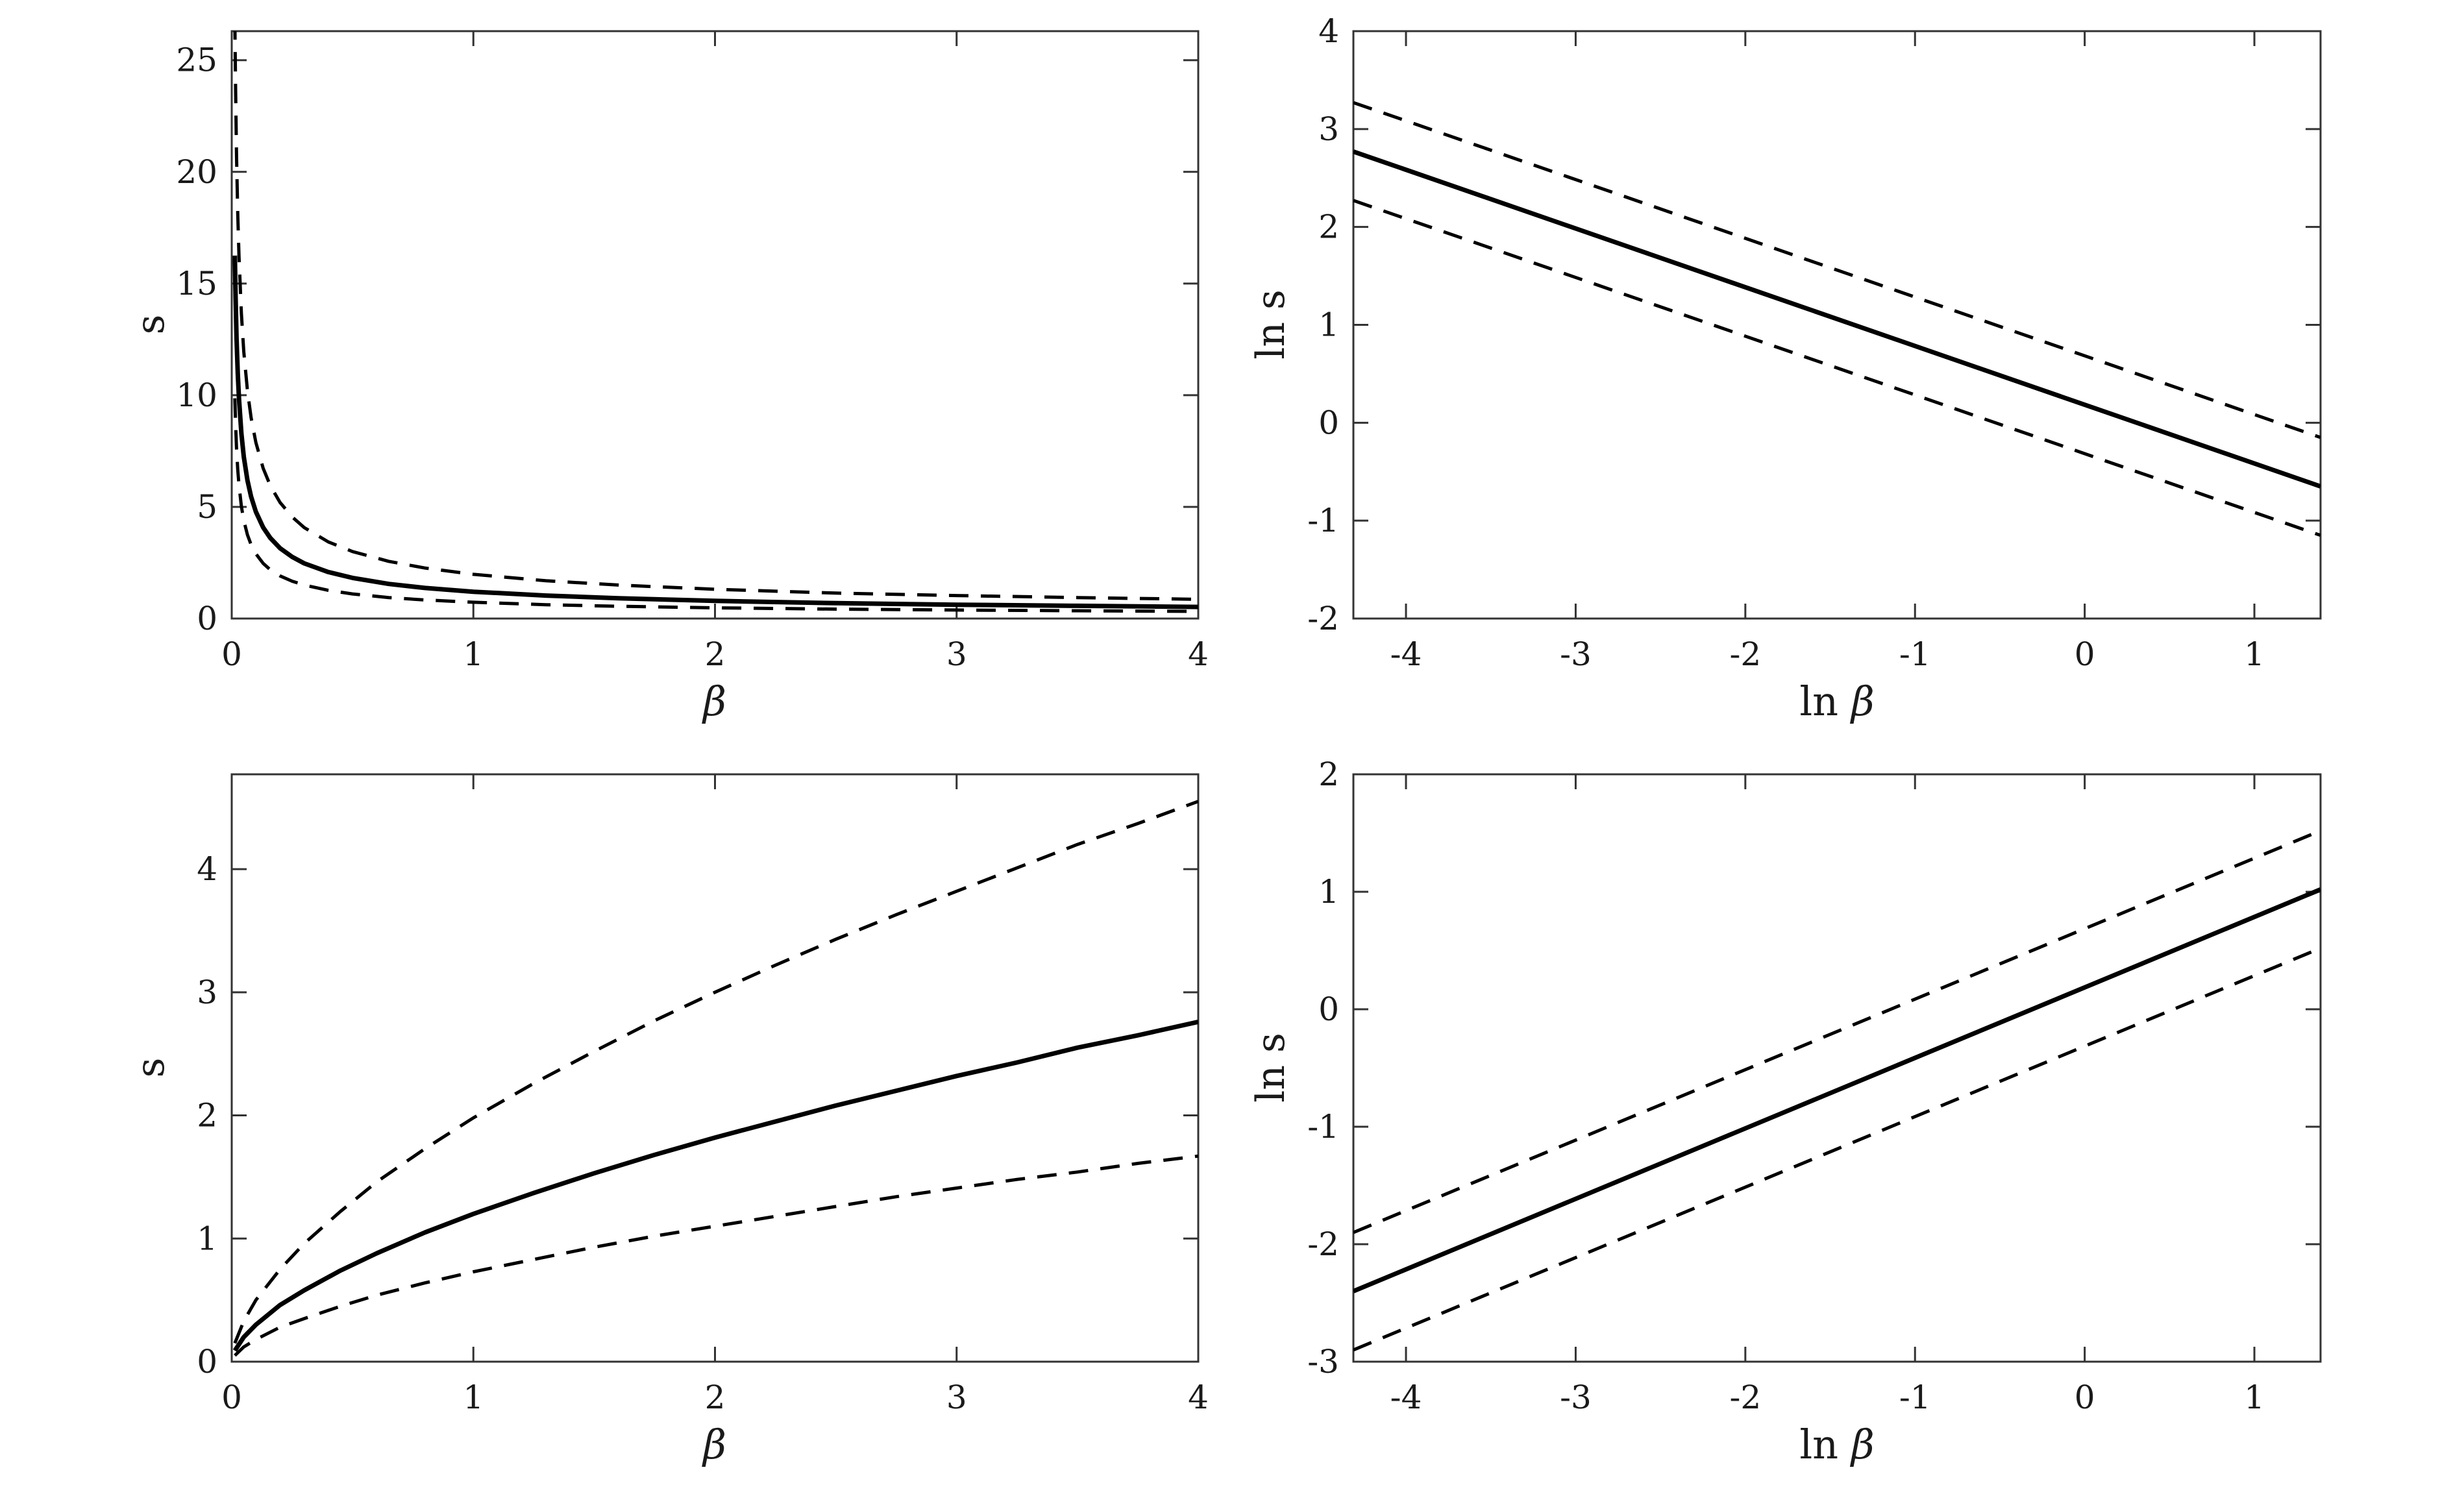  What do you see at coordinates (1825, 1444) in the screenshot?
I see `bottom-right-xlabel-prefix: ln` at bounding box center [1825, 1444].